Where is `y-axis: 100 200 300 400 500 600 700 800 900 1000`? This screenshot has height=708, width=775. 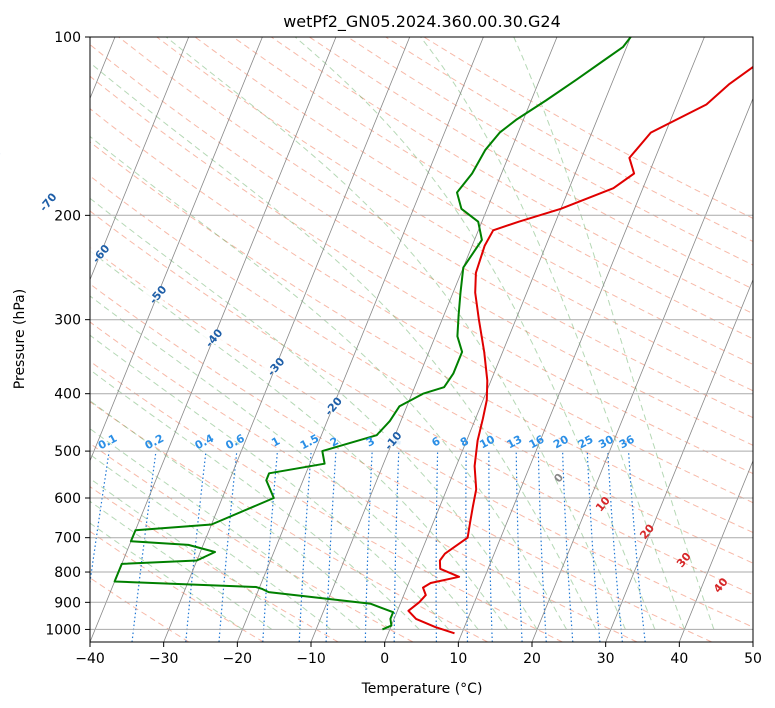
y-axis: 100 200 300 400 500 600 700 800 900 1000 is located at coordinates (67, 334).